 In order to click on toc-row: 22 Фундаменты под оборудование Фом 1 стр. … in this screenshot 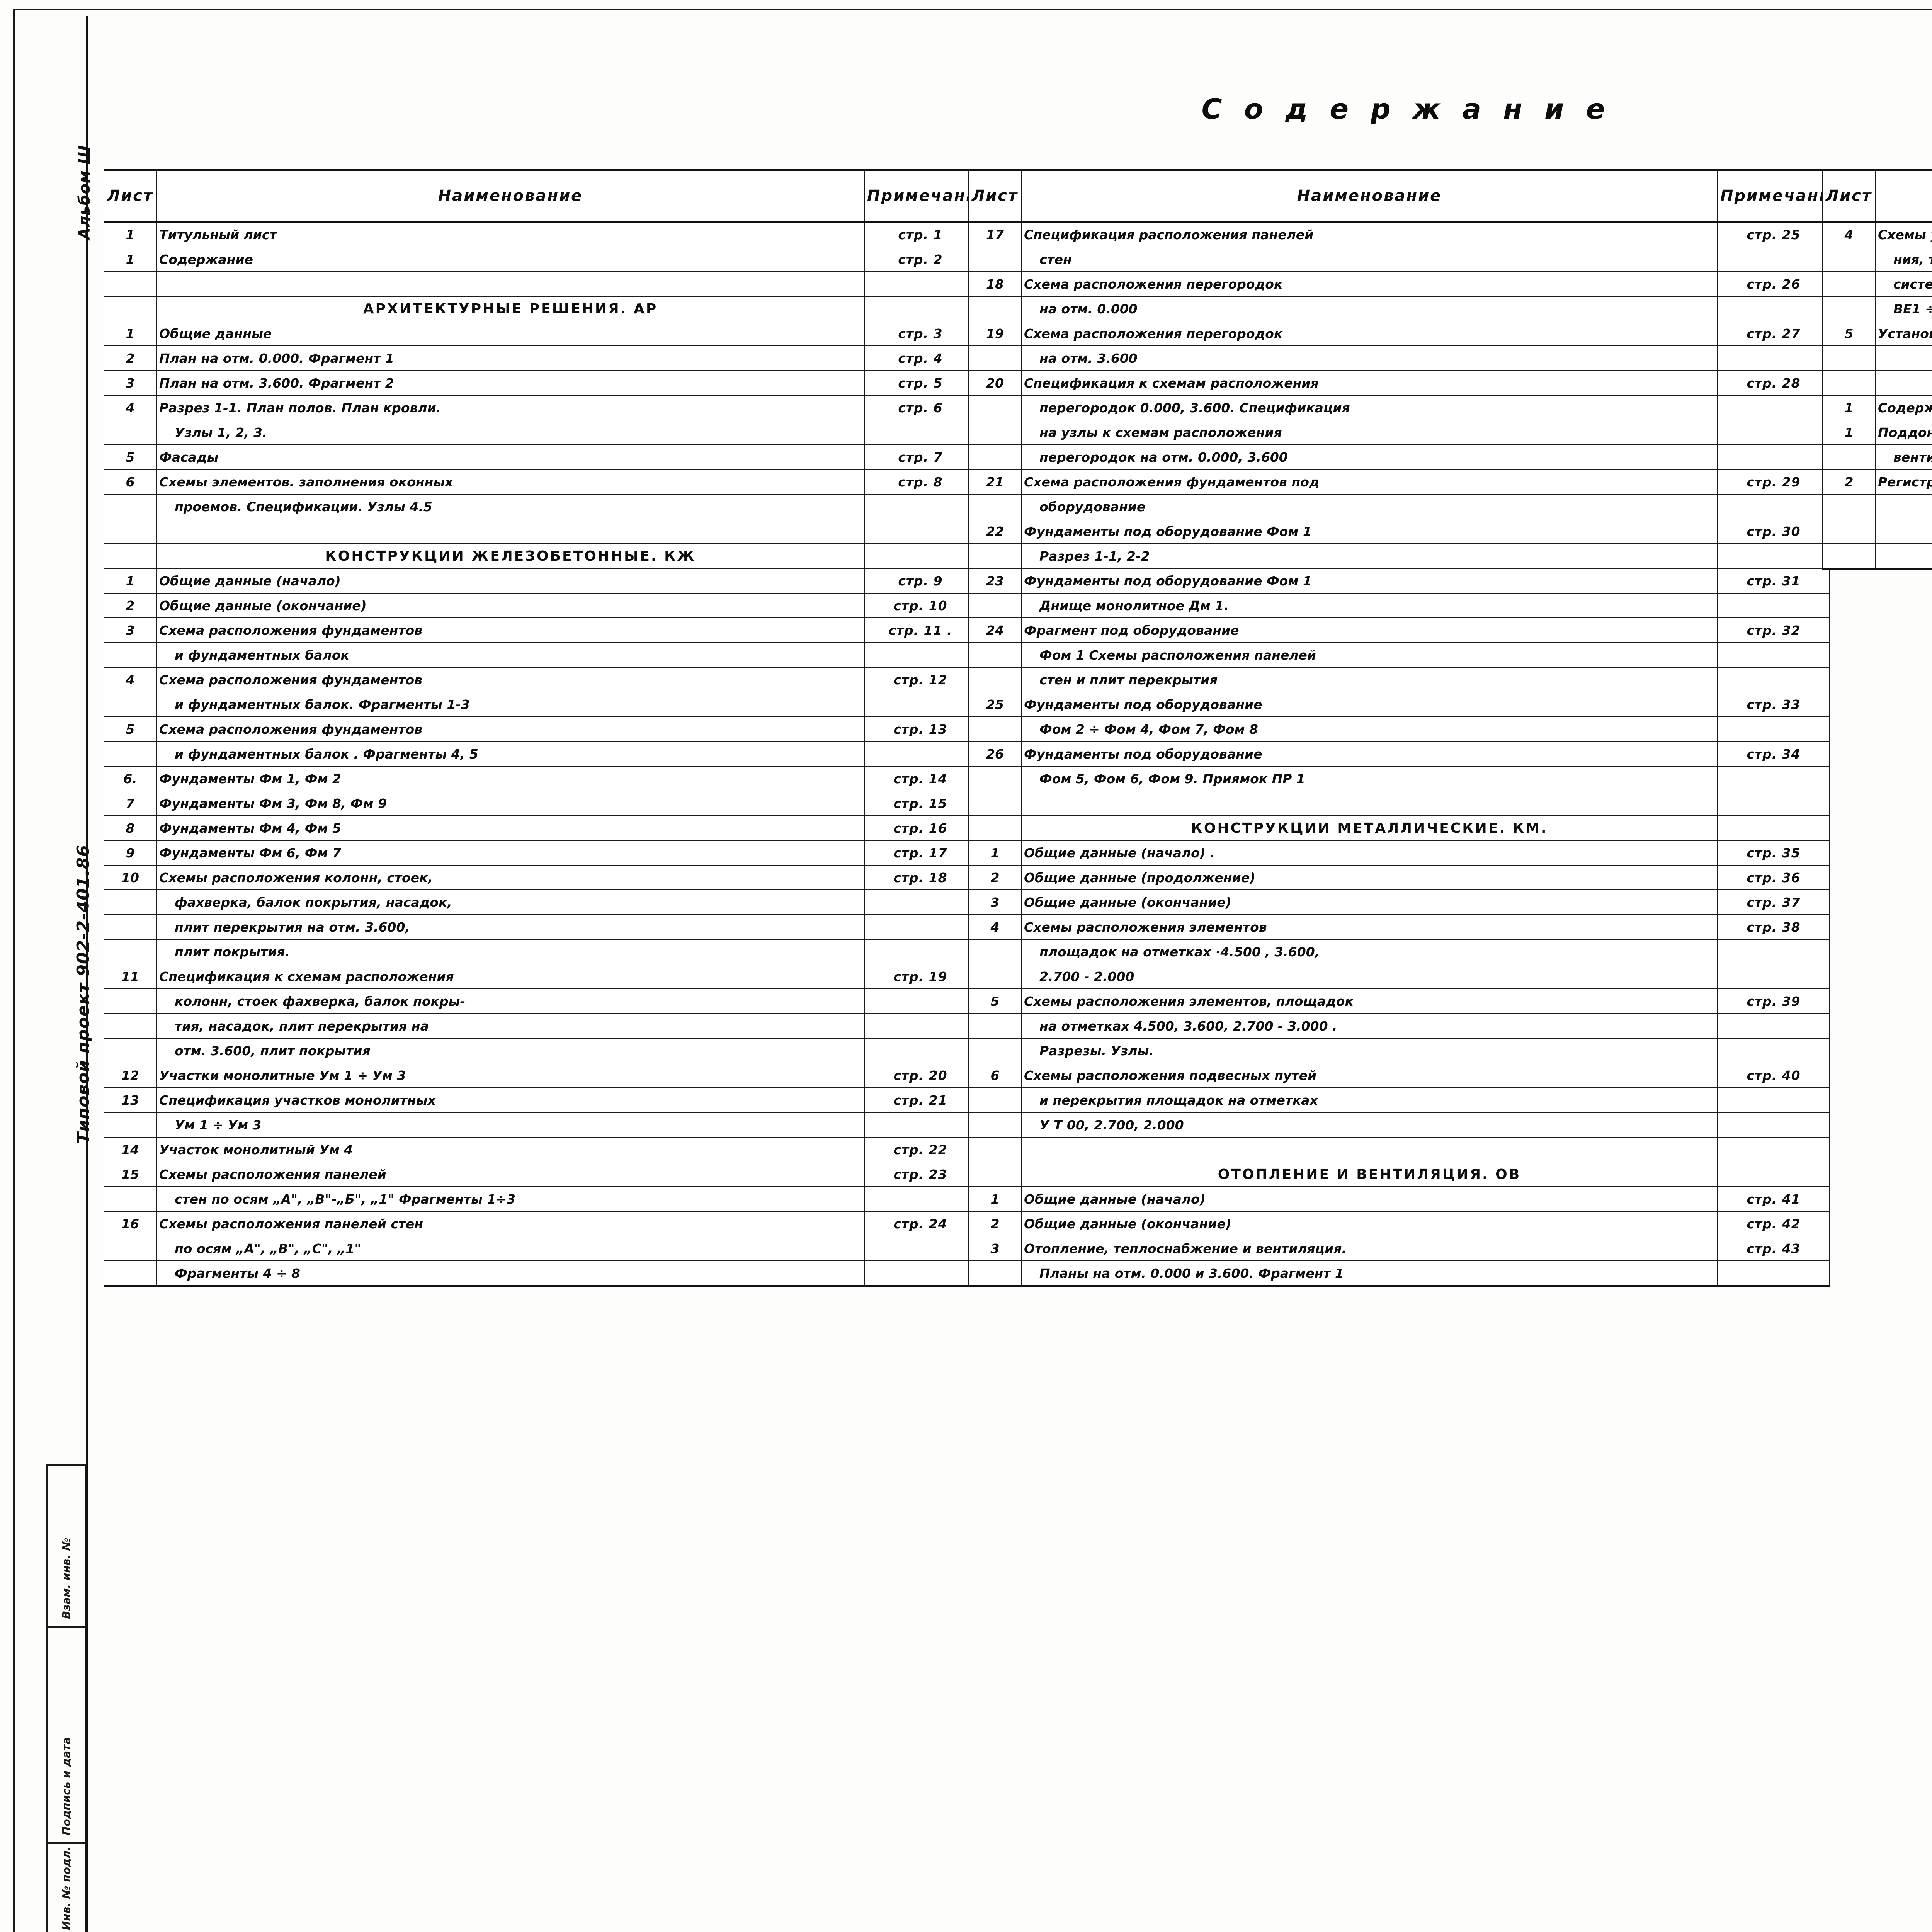, I will do `click(1399, 532)`.